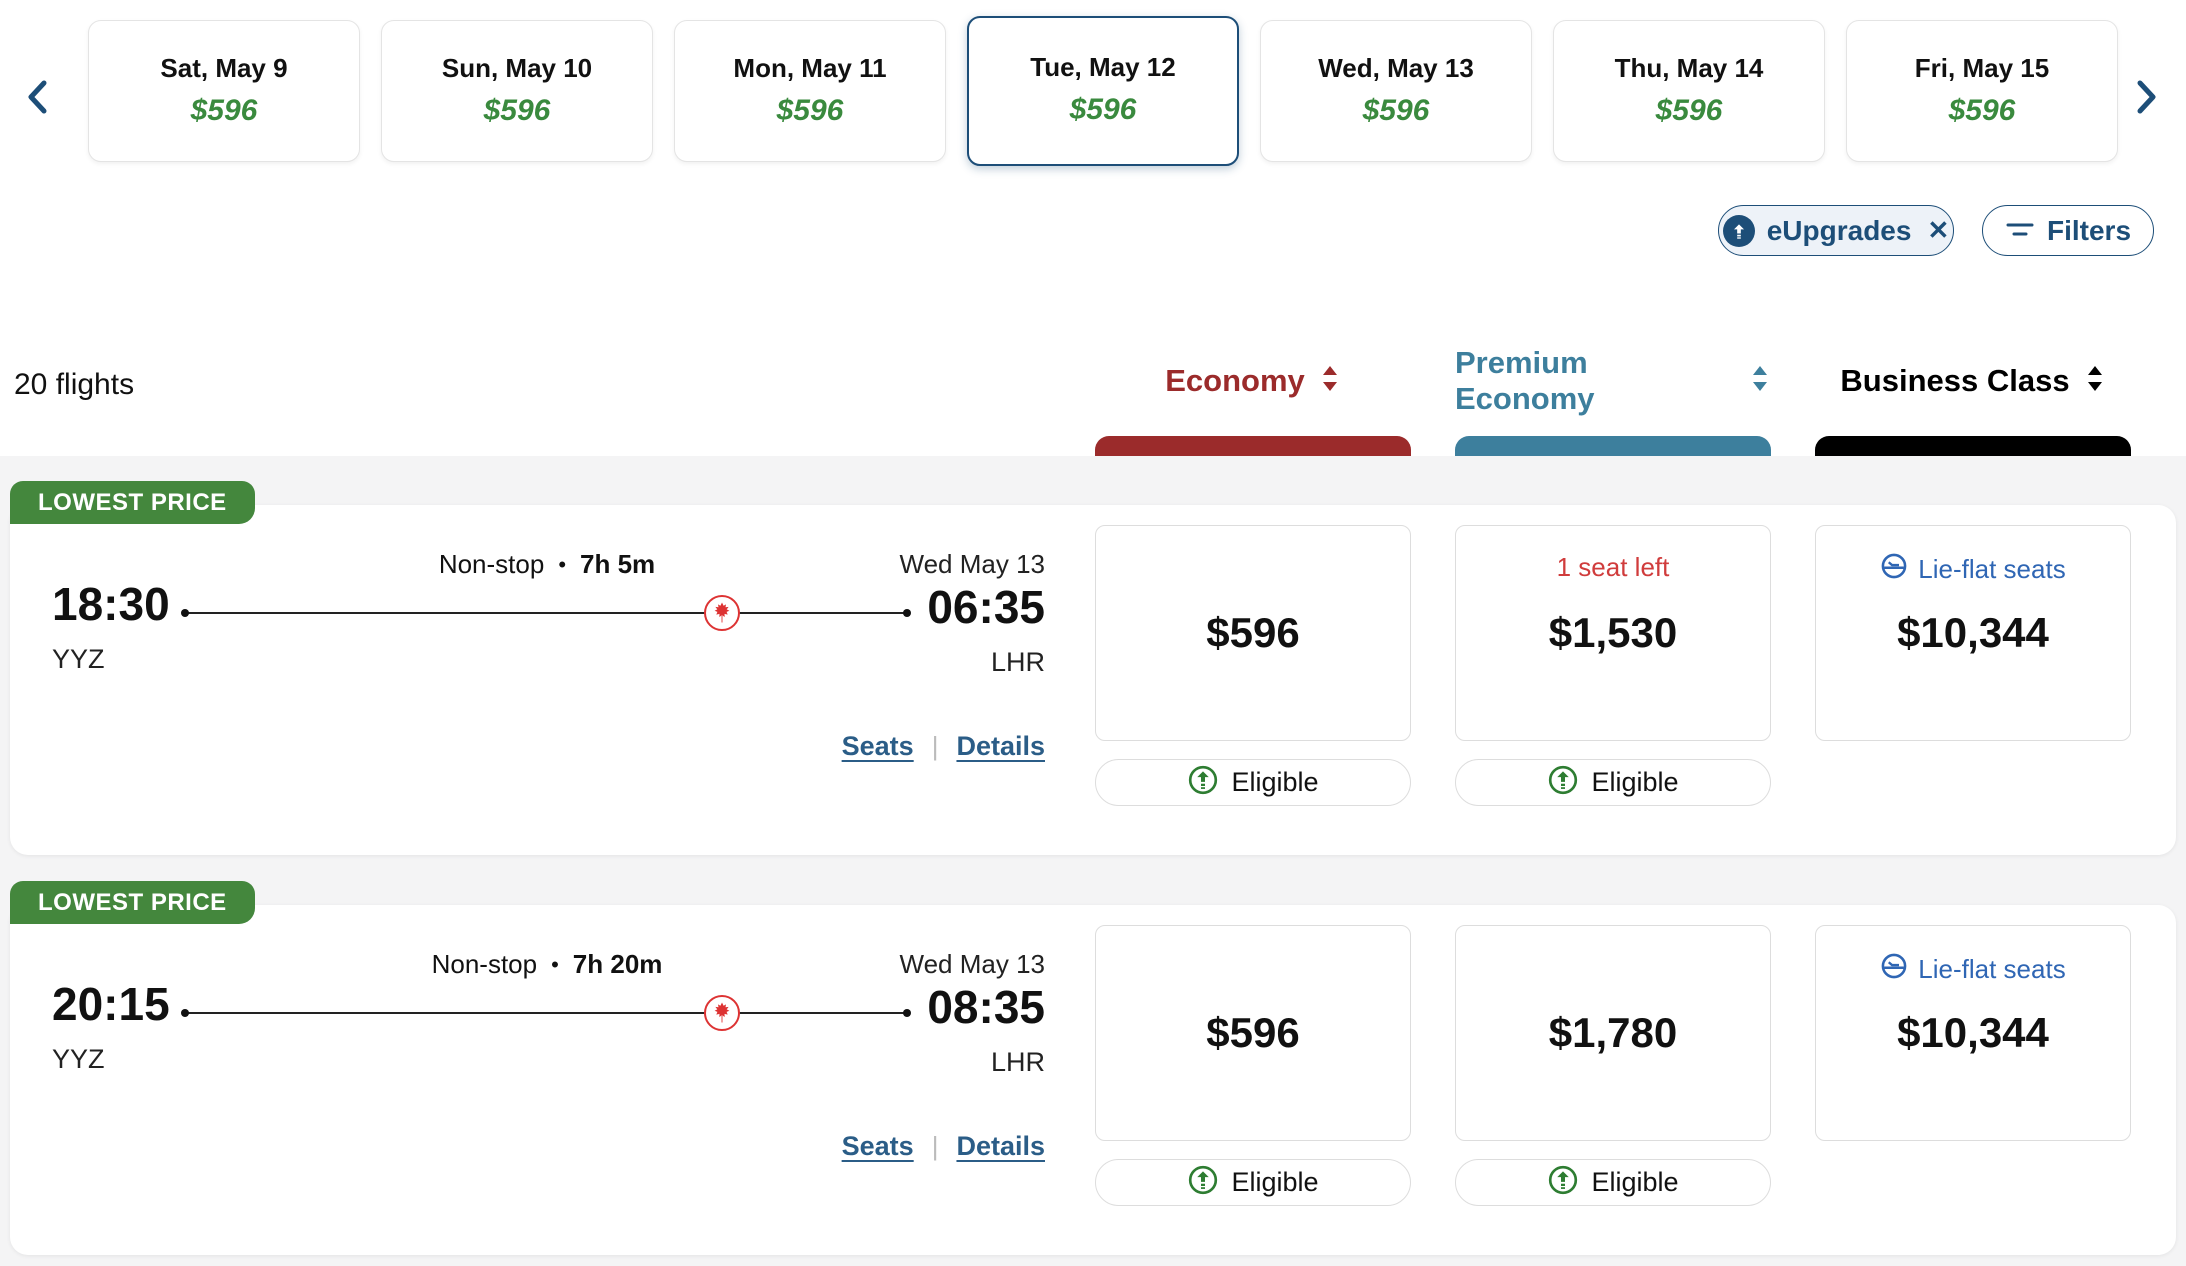 The height and width of the screenshot is (1266, 2186). I want to click on date-tab-thu-may-14: Thu, May 14 $596, so click(1689, 91).